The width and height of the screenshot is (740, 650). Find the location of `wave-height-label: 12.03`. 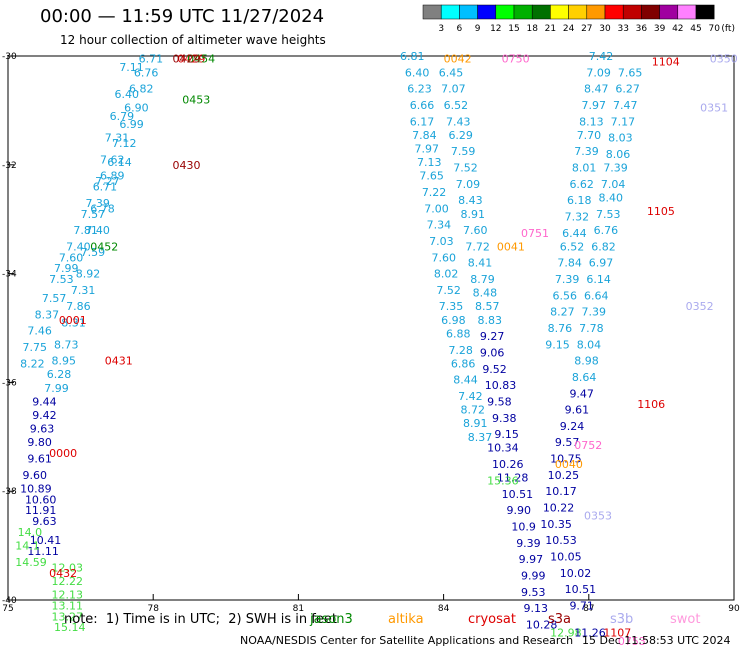

wave-height-label: 12.03 is located at coordinates (67, 567).